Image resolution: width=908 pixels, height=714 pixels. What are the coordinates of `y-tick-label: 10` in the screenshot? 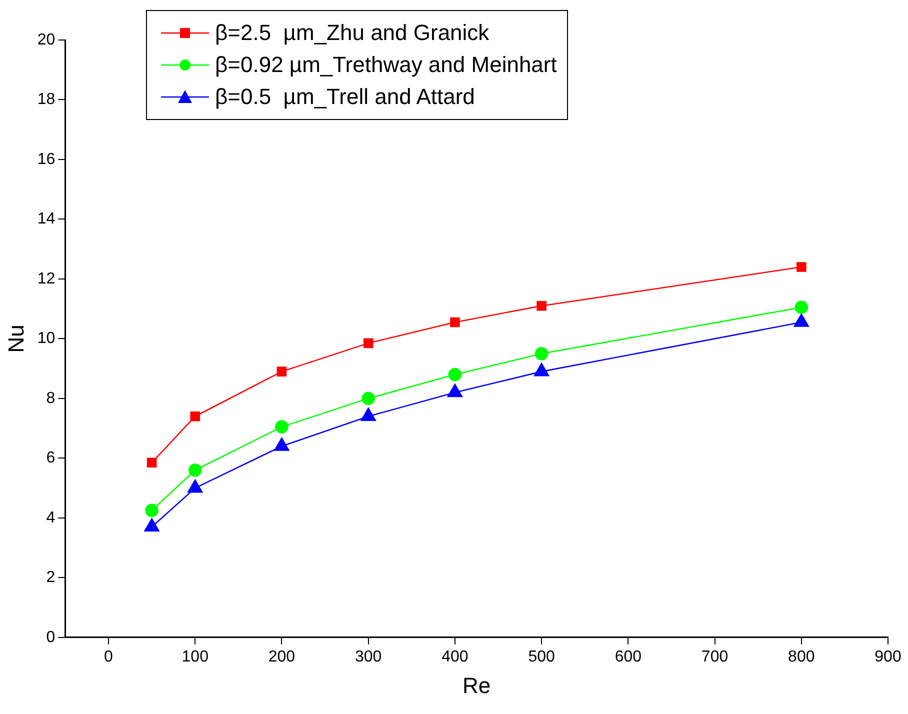 It's located at (46, 339).